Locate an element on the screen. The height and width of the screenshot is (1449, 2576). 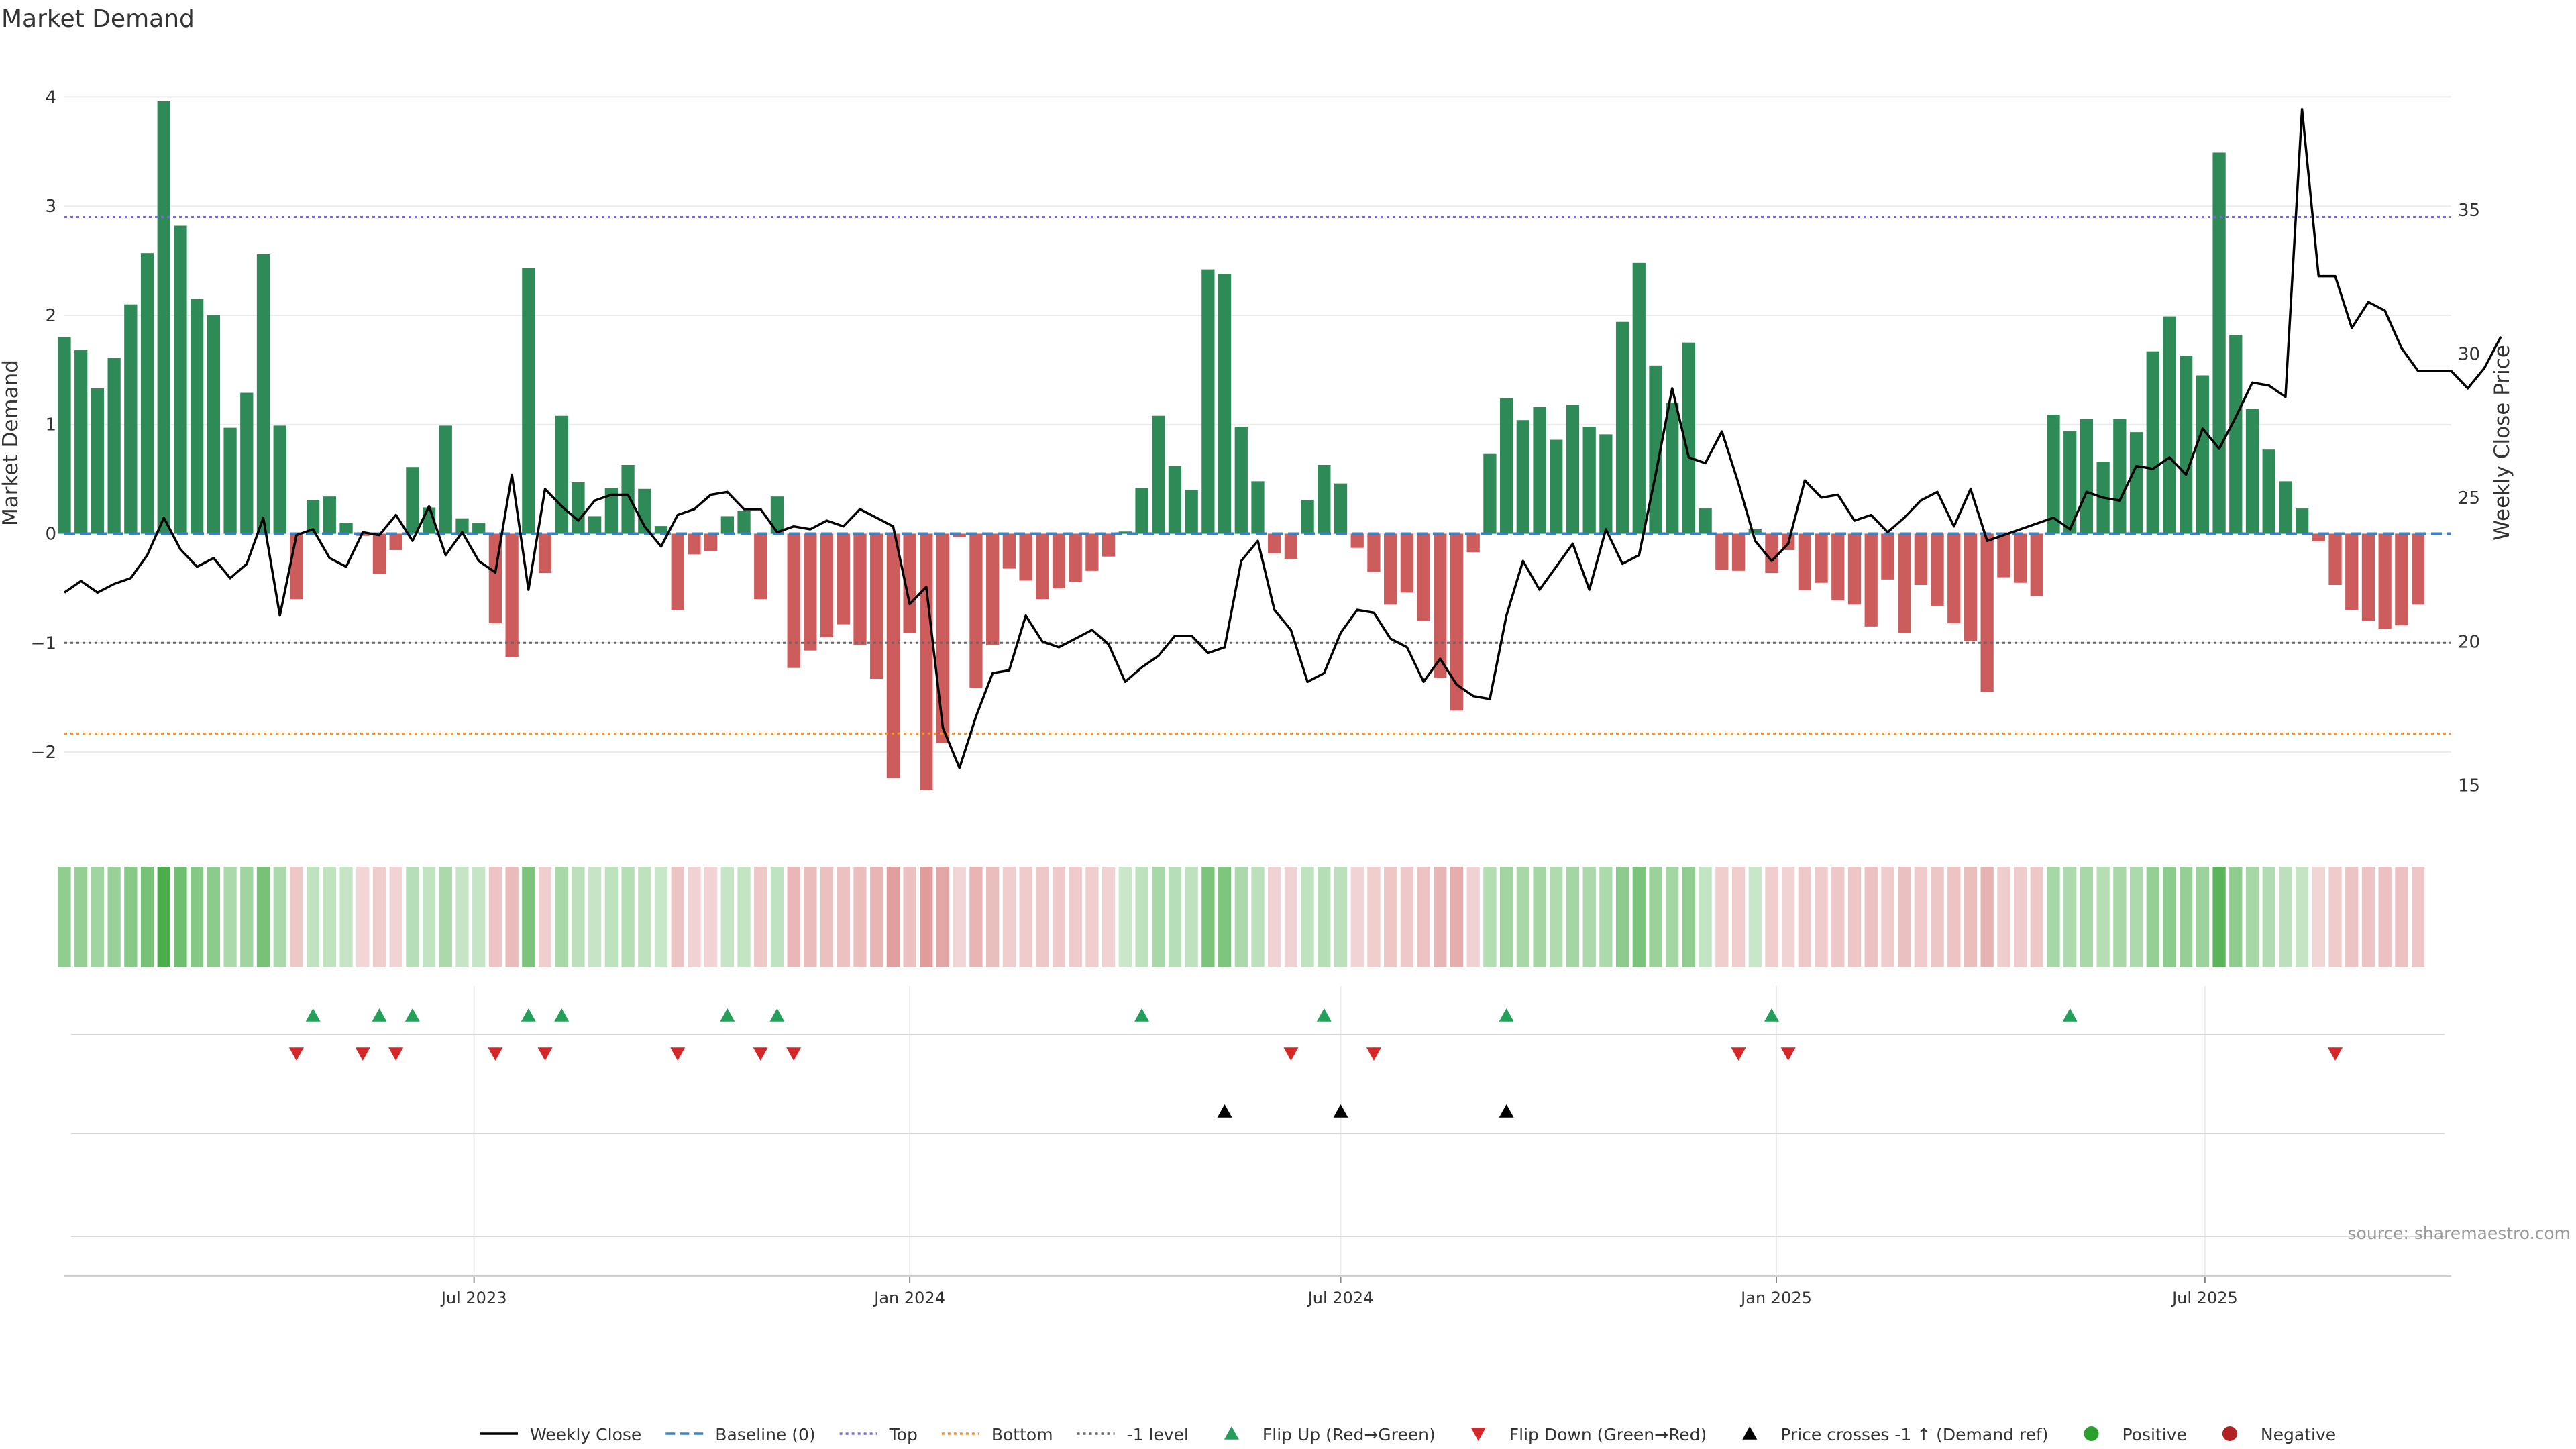
x-tick-label: Jul 2025 is located at coordinates (2204, 1298).